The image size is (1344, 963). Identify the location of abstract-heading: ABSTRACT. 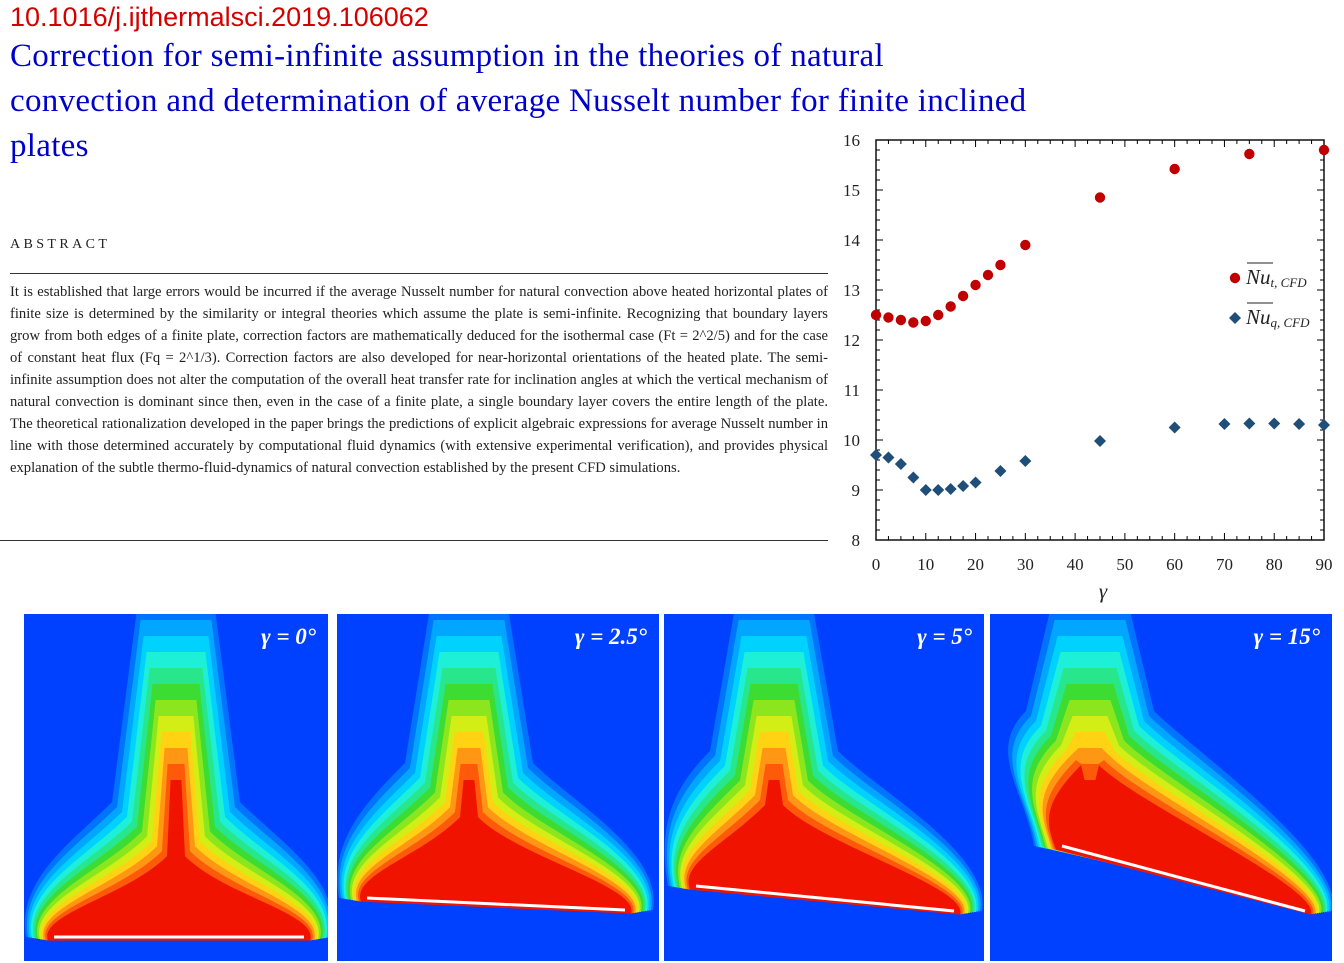
(60, 244).